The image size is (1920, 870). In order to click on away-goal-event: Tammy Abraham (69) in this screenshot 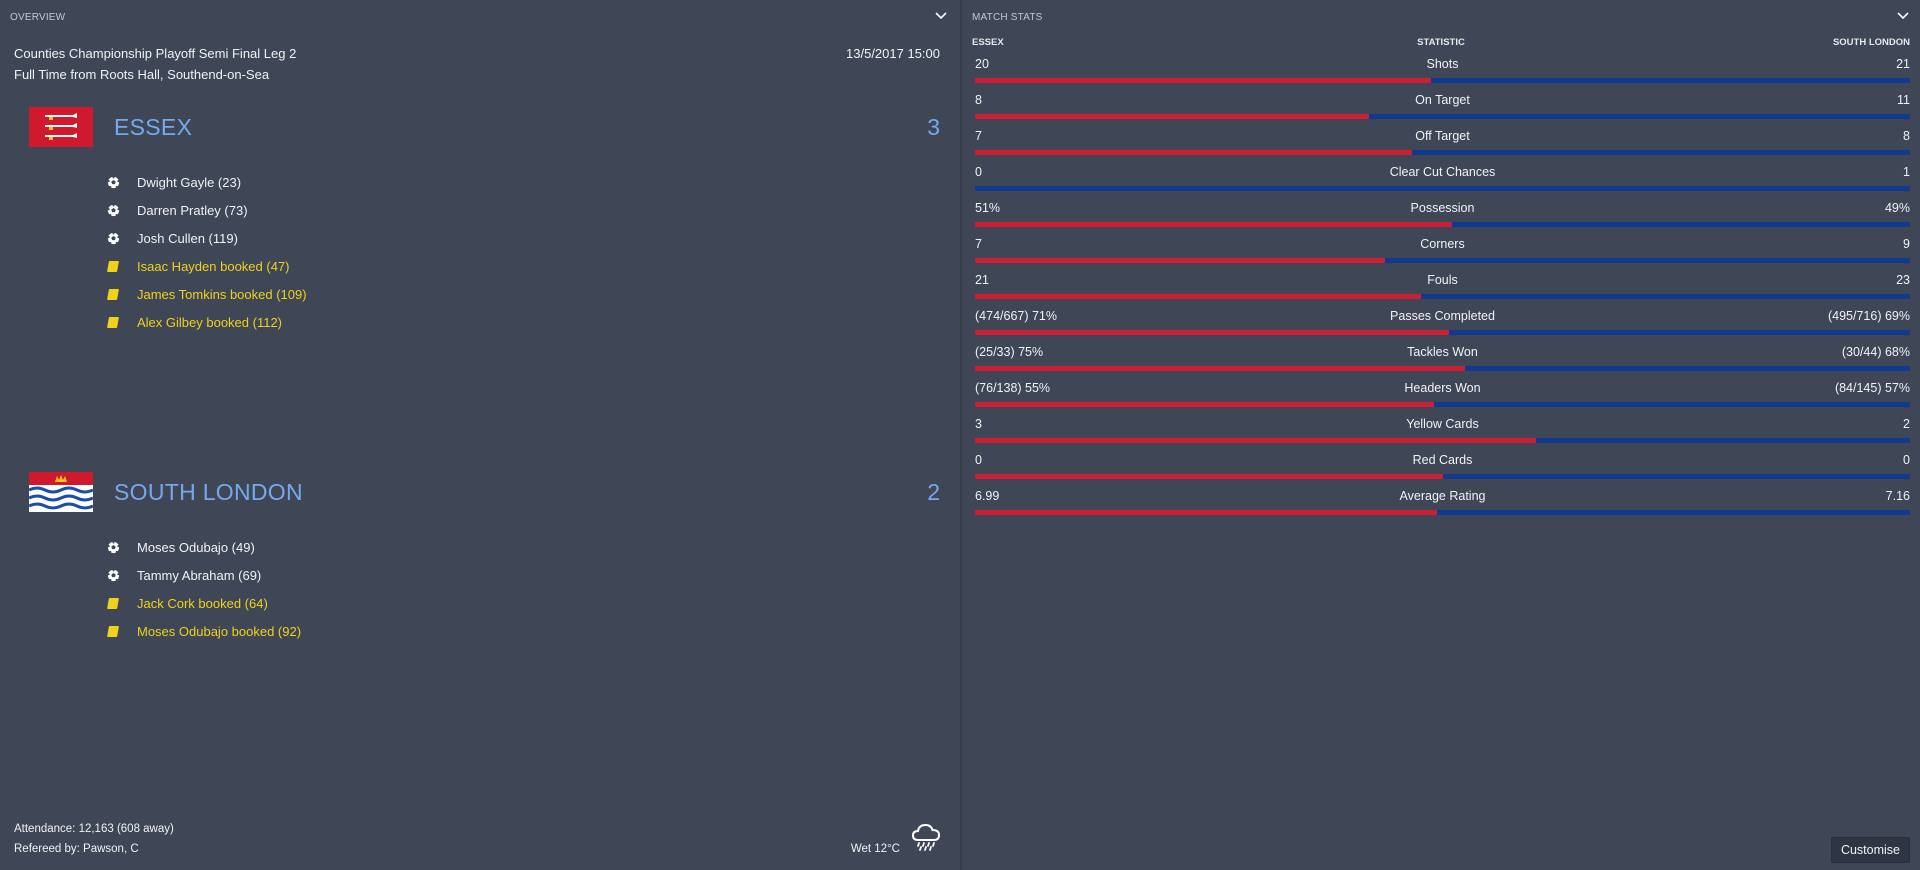, I will do `click(183, 575)`.